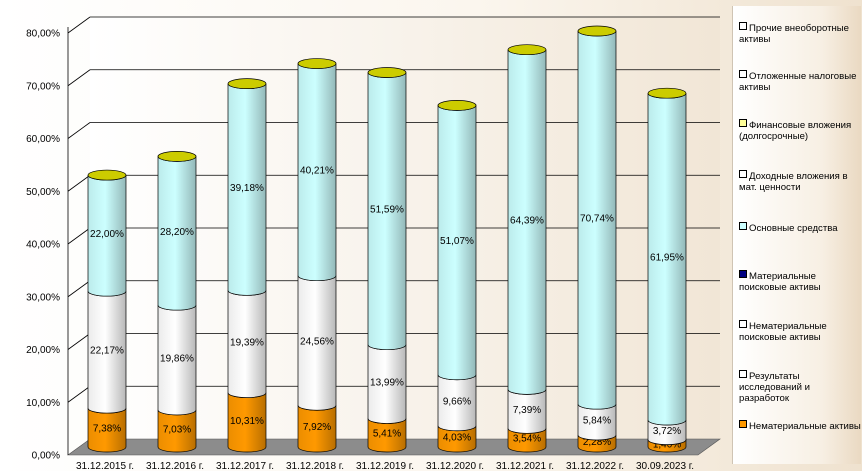 This screenshot has width=862, height=471. What do you see at coordinates (385, 466) in the screenshot?
I see `x-tick-label: 31.12.2019 г.` at bounding box center [385, 466].